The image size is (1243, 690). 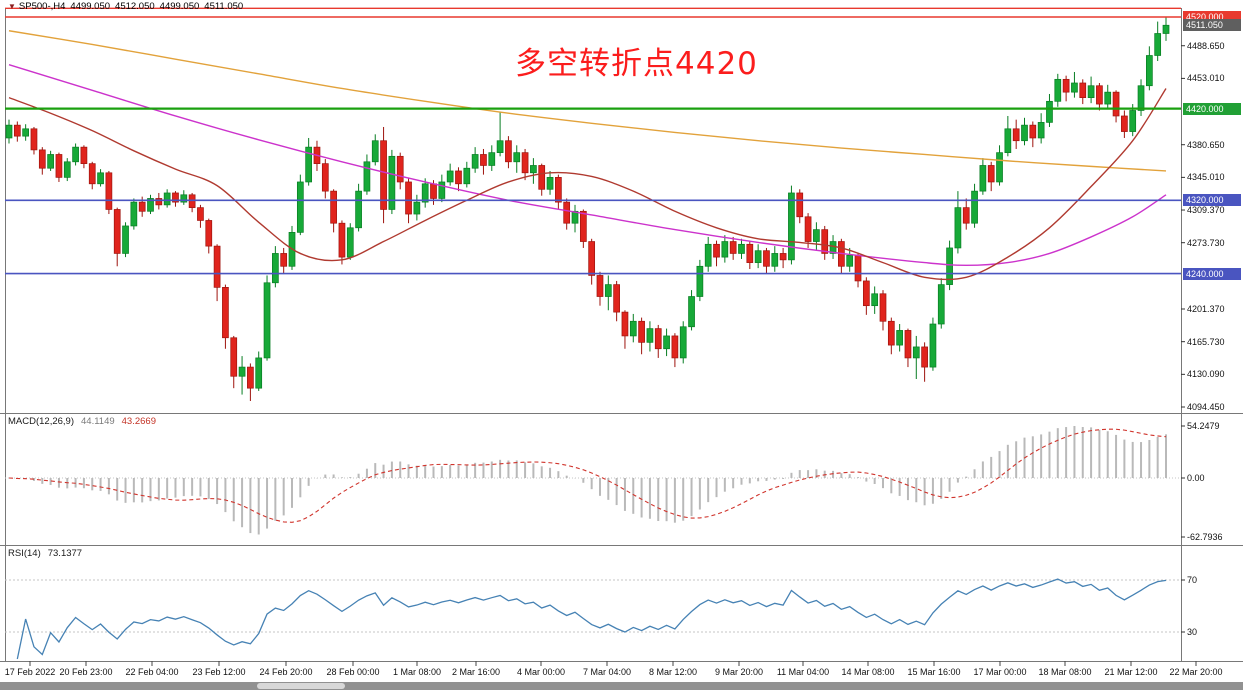 I want to click on rsi-title: RSI(14), so click(x=24, y=553).